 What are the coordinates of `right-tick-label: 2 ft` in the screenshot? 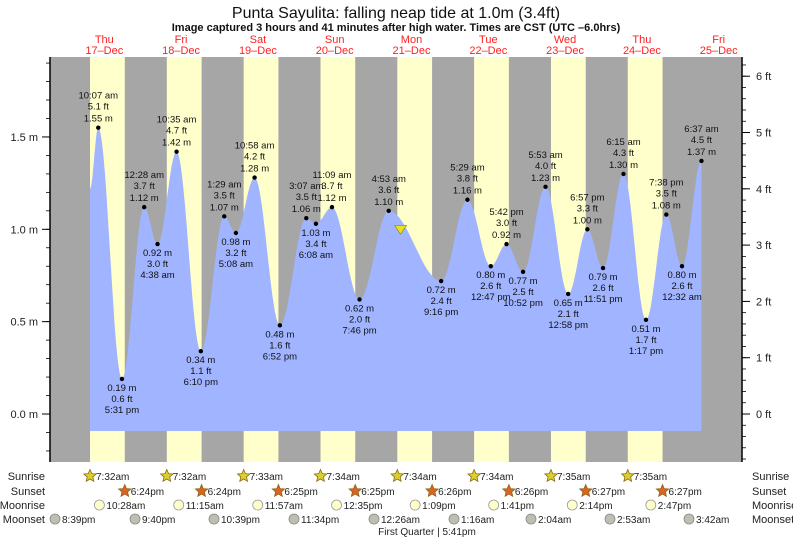 It's located at (763, 302).